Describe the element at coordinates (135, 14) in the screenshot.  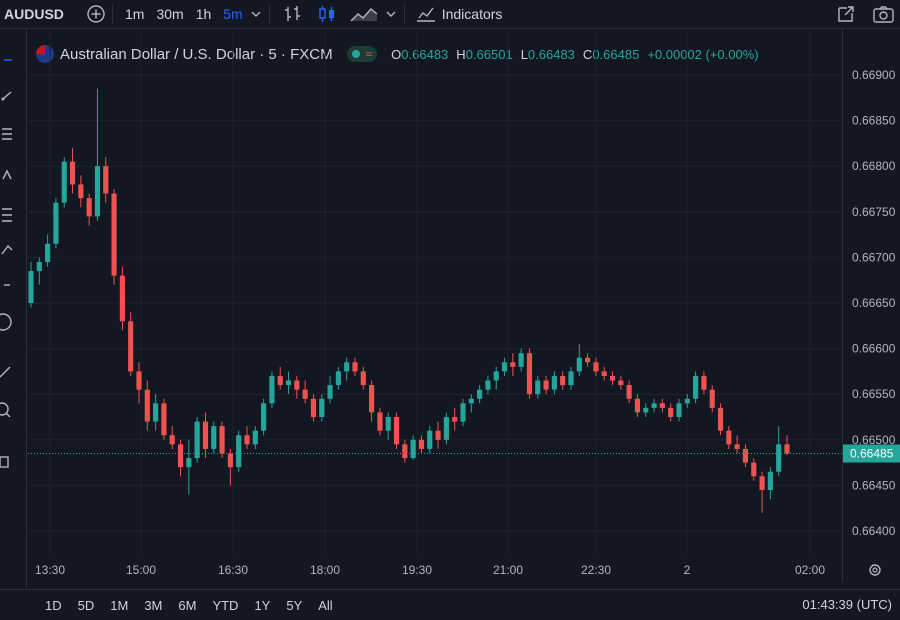
I see `timeframe-1m: 1m` at that location.